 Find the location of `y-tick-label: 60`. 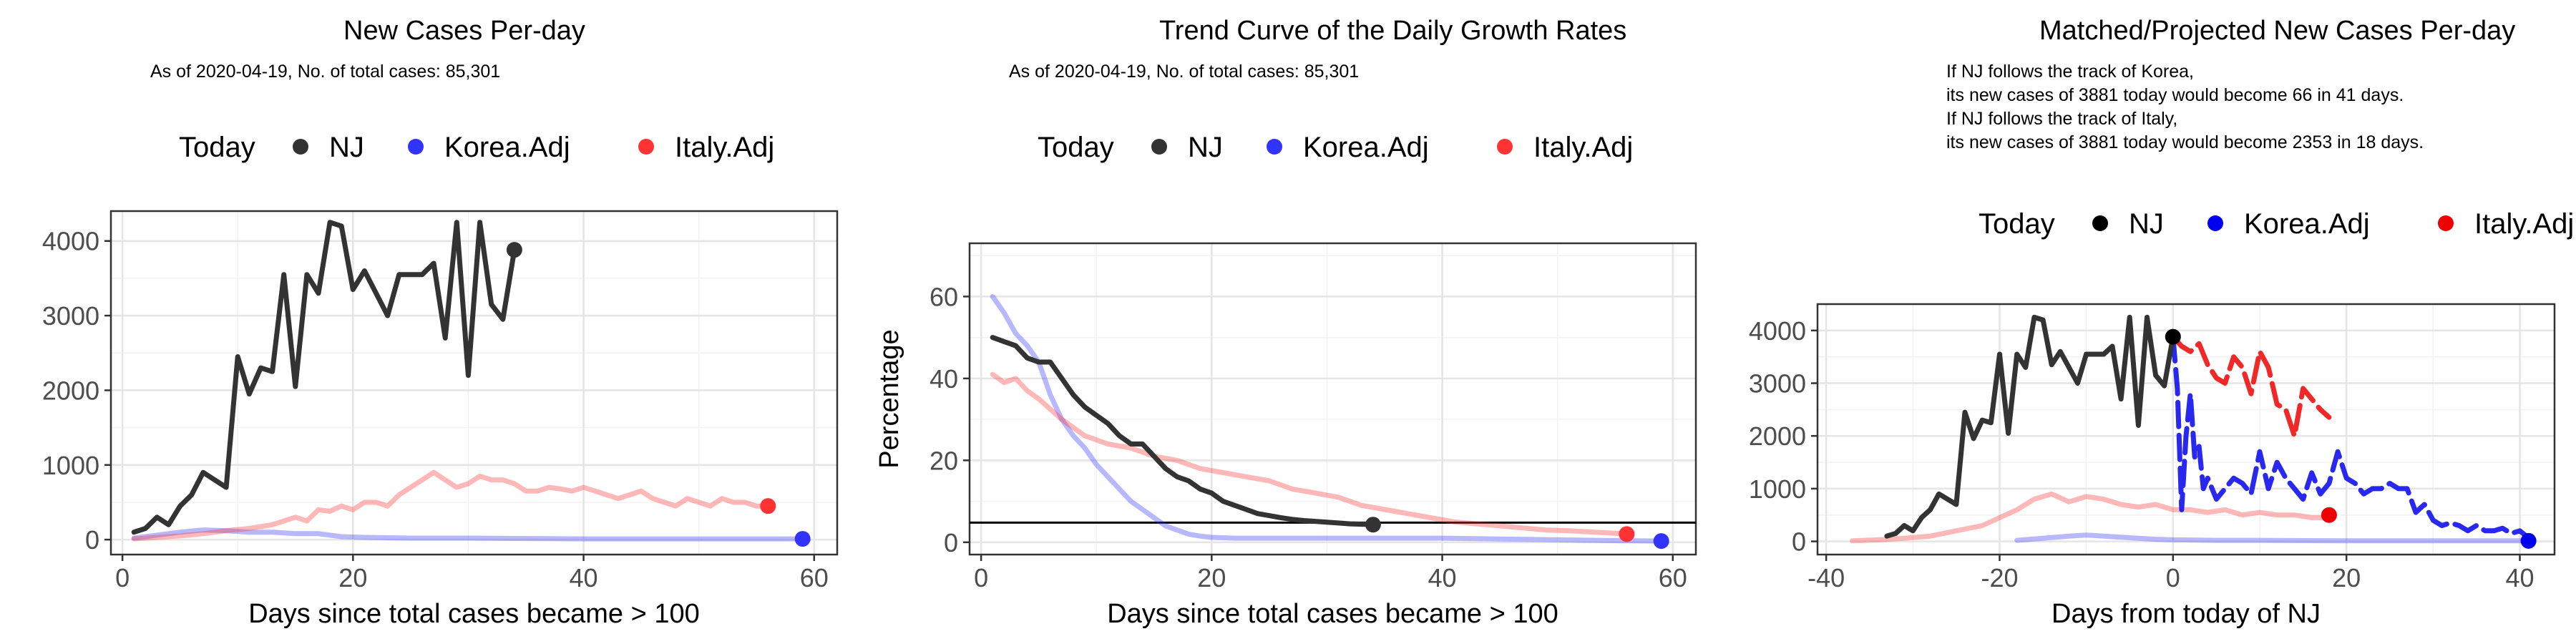

y-tick-label: 60 is located at coordinates (944, 296).